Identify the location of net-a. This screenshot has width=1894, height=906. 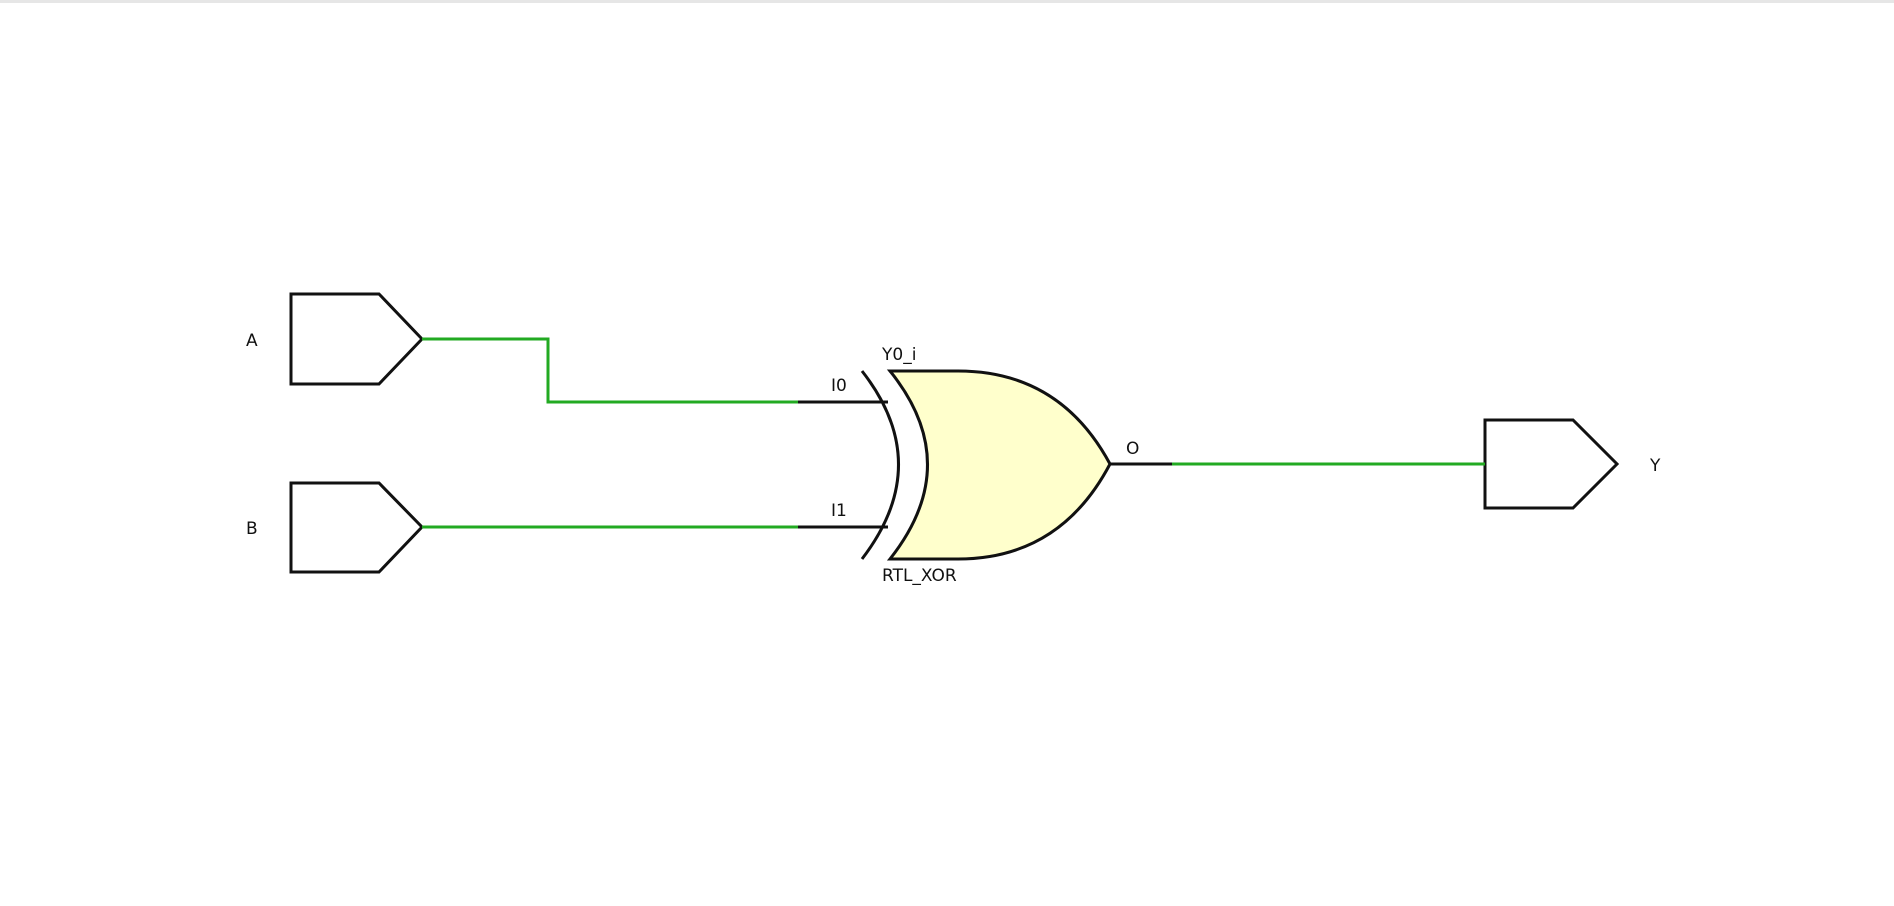
(610, 370).